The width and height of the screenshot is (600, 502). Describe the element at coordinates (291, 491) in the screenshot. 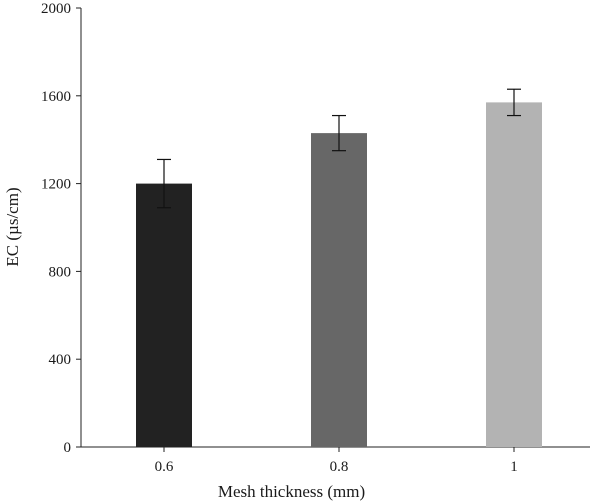

I see `x-axis-title: Mesh thickness (mm)` at that location.